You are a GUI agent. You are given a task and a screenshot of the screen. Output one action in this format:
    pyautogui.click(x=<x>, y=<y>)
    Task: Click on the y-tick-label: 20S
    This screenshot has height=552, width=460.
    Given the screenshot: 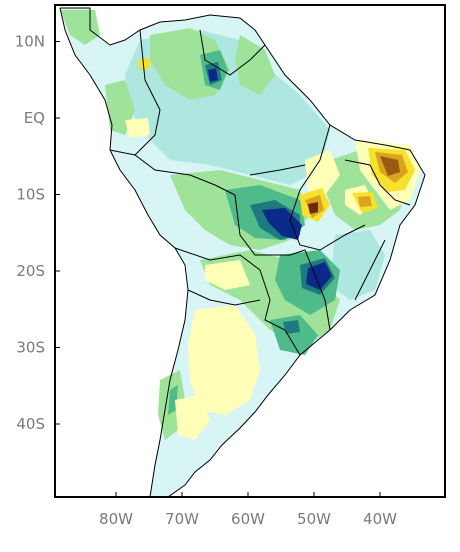 What is the action you would take?
    pyautogui.click(x=30, y=271)
    